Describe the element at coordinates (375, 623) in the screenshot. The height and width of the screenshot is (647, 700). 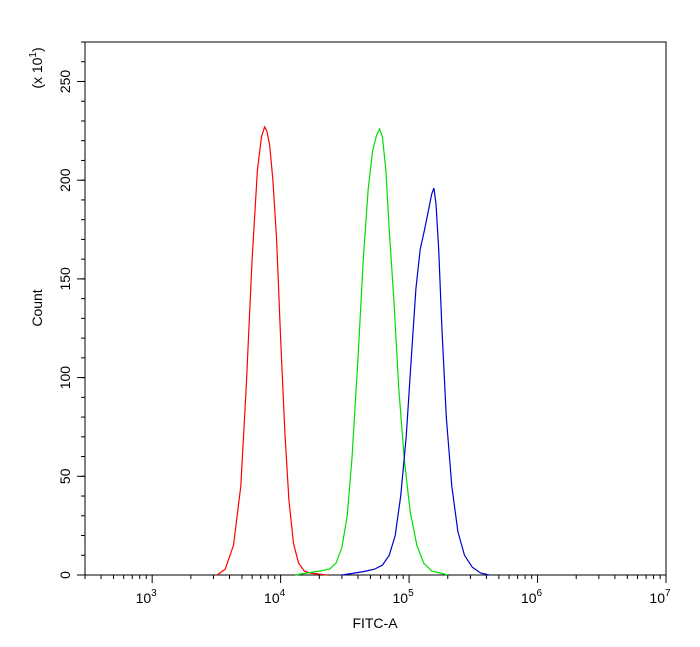
I see `x-axis-title: FITC-A` at that location.